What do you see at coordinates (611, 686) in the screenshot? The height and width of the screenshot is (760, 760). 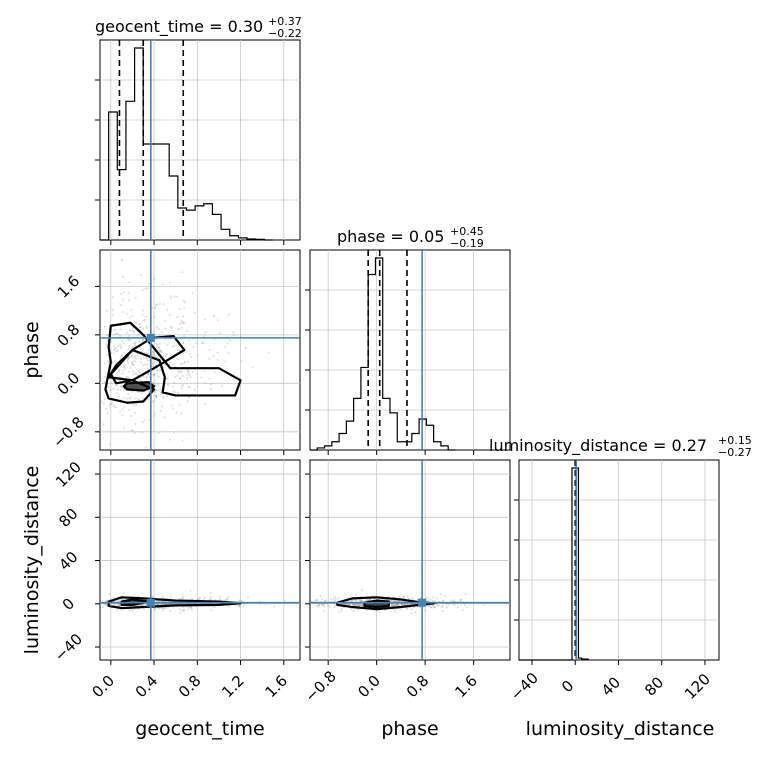 I see `x-tick-label: 40` at bounding box center [611, 686].